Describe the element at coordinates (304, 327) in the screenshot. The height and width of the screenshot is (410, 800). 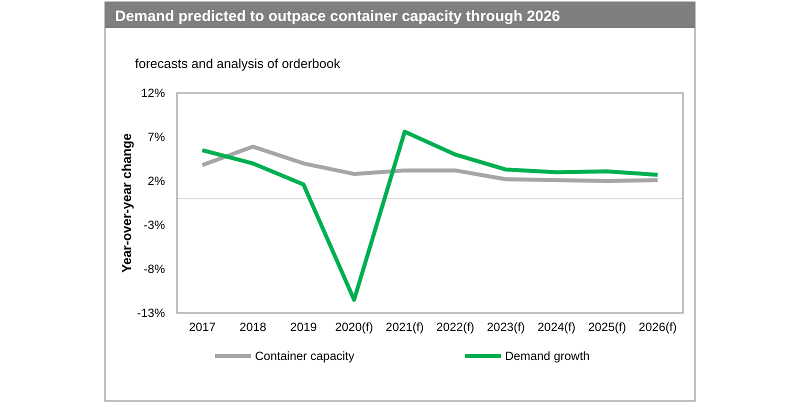
I see `x-tick-label: 2019` at that location.